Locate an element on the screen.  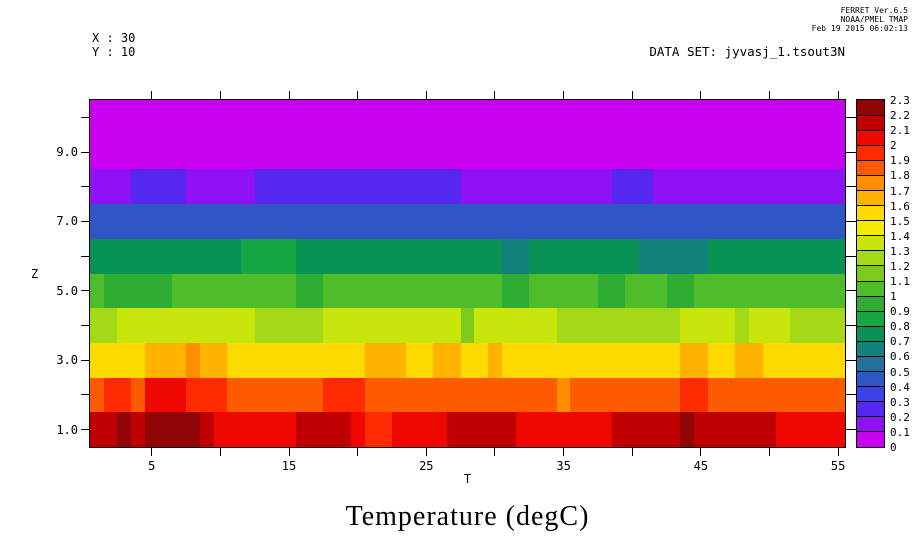
colorbar-label: 0.4 is located at coordinates (900, 387).